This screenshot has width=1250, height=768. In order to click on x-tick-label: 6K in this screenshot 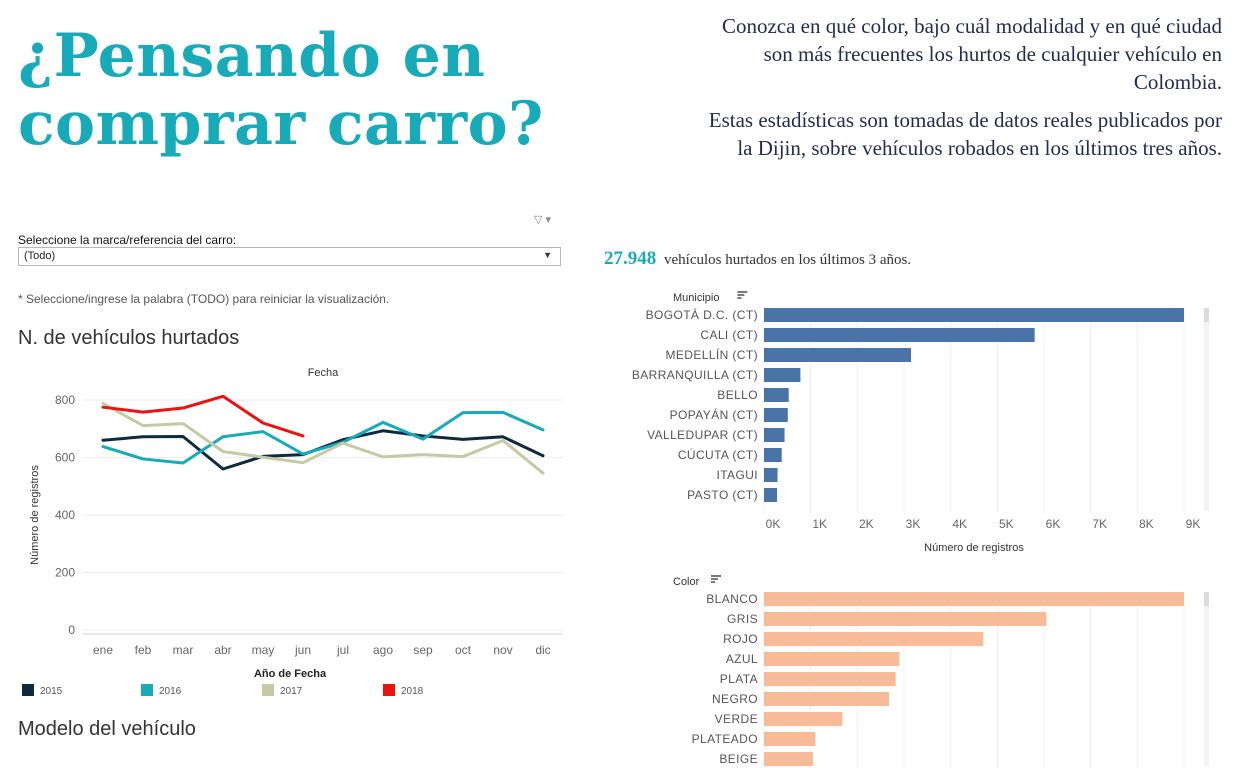, I will do `click(1053, 524)`.